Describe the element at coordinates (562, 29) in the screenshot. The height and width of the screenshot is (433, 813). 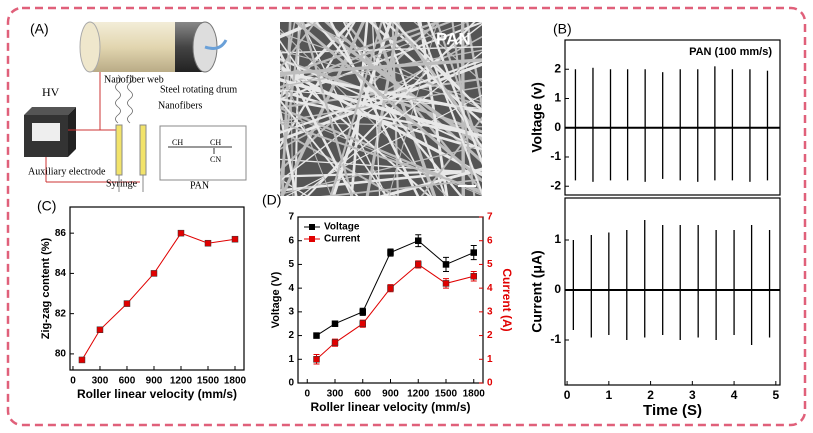
I see `panel-label: (B)` at that location.